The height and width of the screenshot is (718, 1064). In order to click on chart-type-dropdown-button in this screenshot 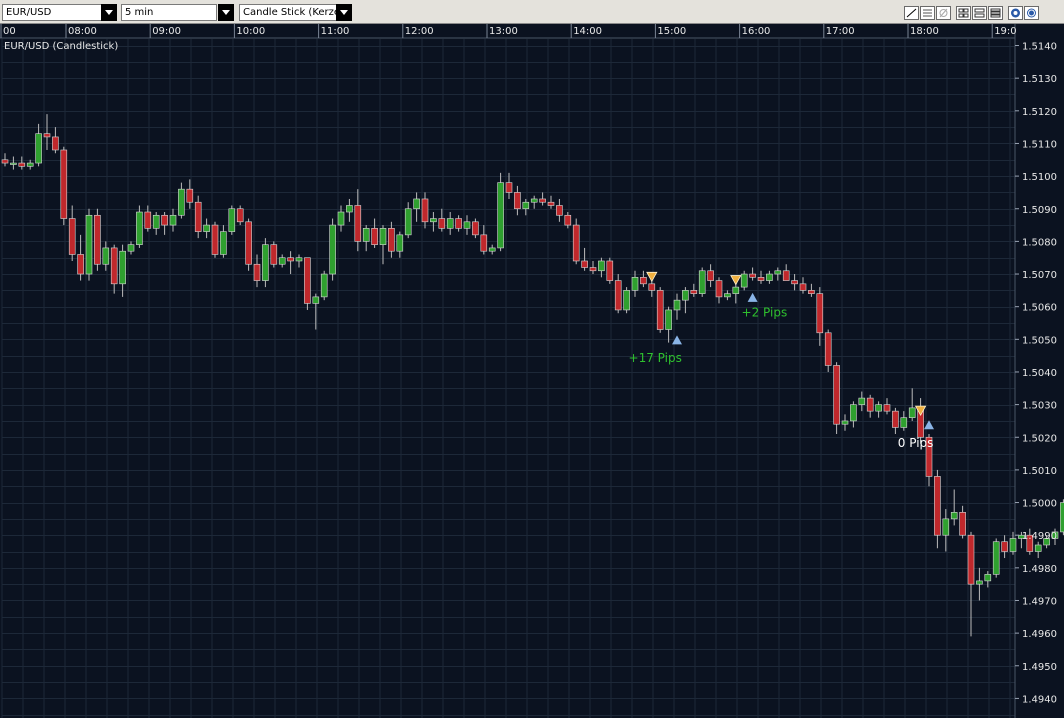, I will do `click(344, 12)`.